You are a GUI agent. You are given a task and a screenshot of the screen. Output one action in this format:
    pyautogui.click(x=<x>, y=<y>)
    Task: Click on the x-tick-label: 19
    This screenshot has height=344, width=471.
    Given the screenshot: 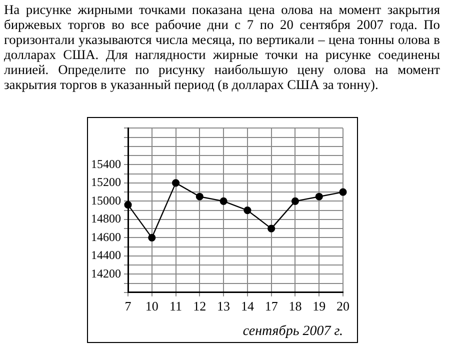 What is the action you would take?
    pyautogui.click(x=319, y=306)
    